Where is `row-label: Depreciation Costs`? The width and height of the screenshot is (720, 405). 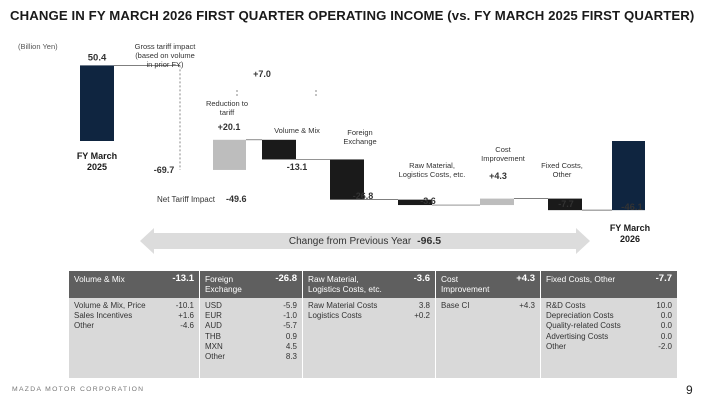
row-label: Depreciation Costs is located at coordinates (580, 316).